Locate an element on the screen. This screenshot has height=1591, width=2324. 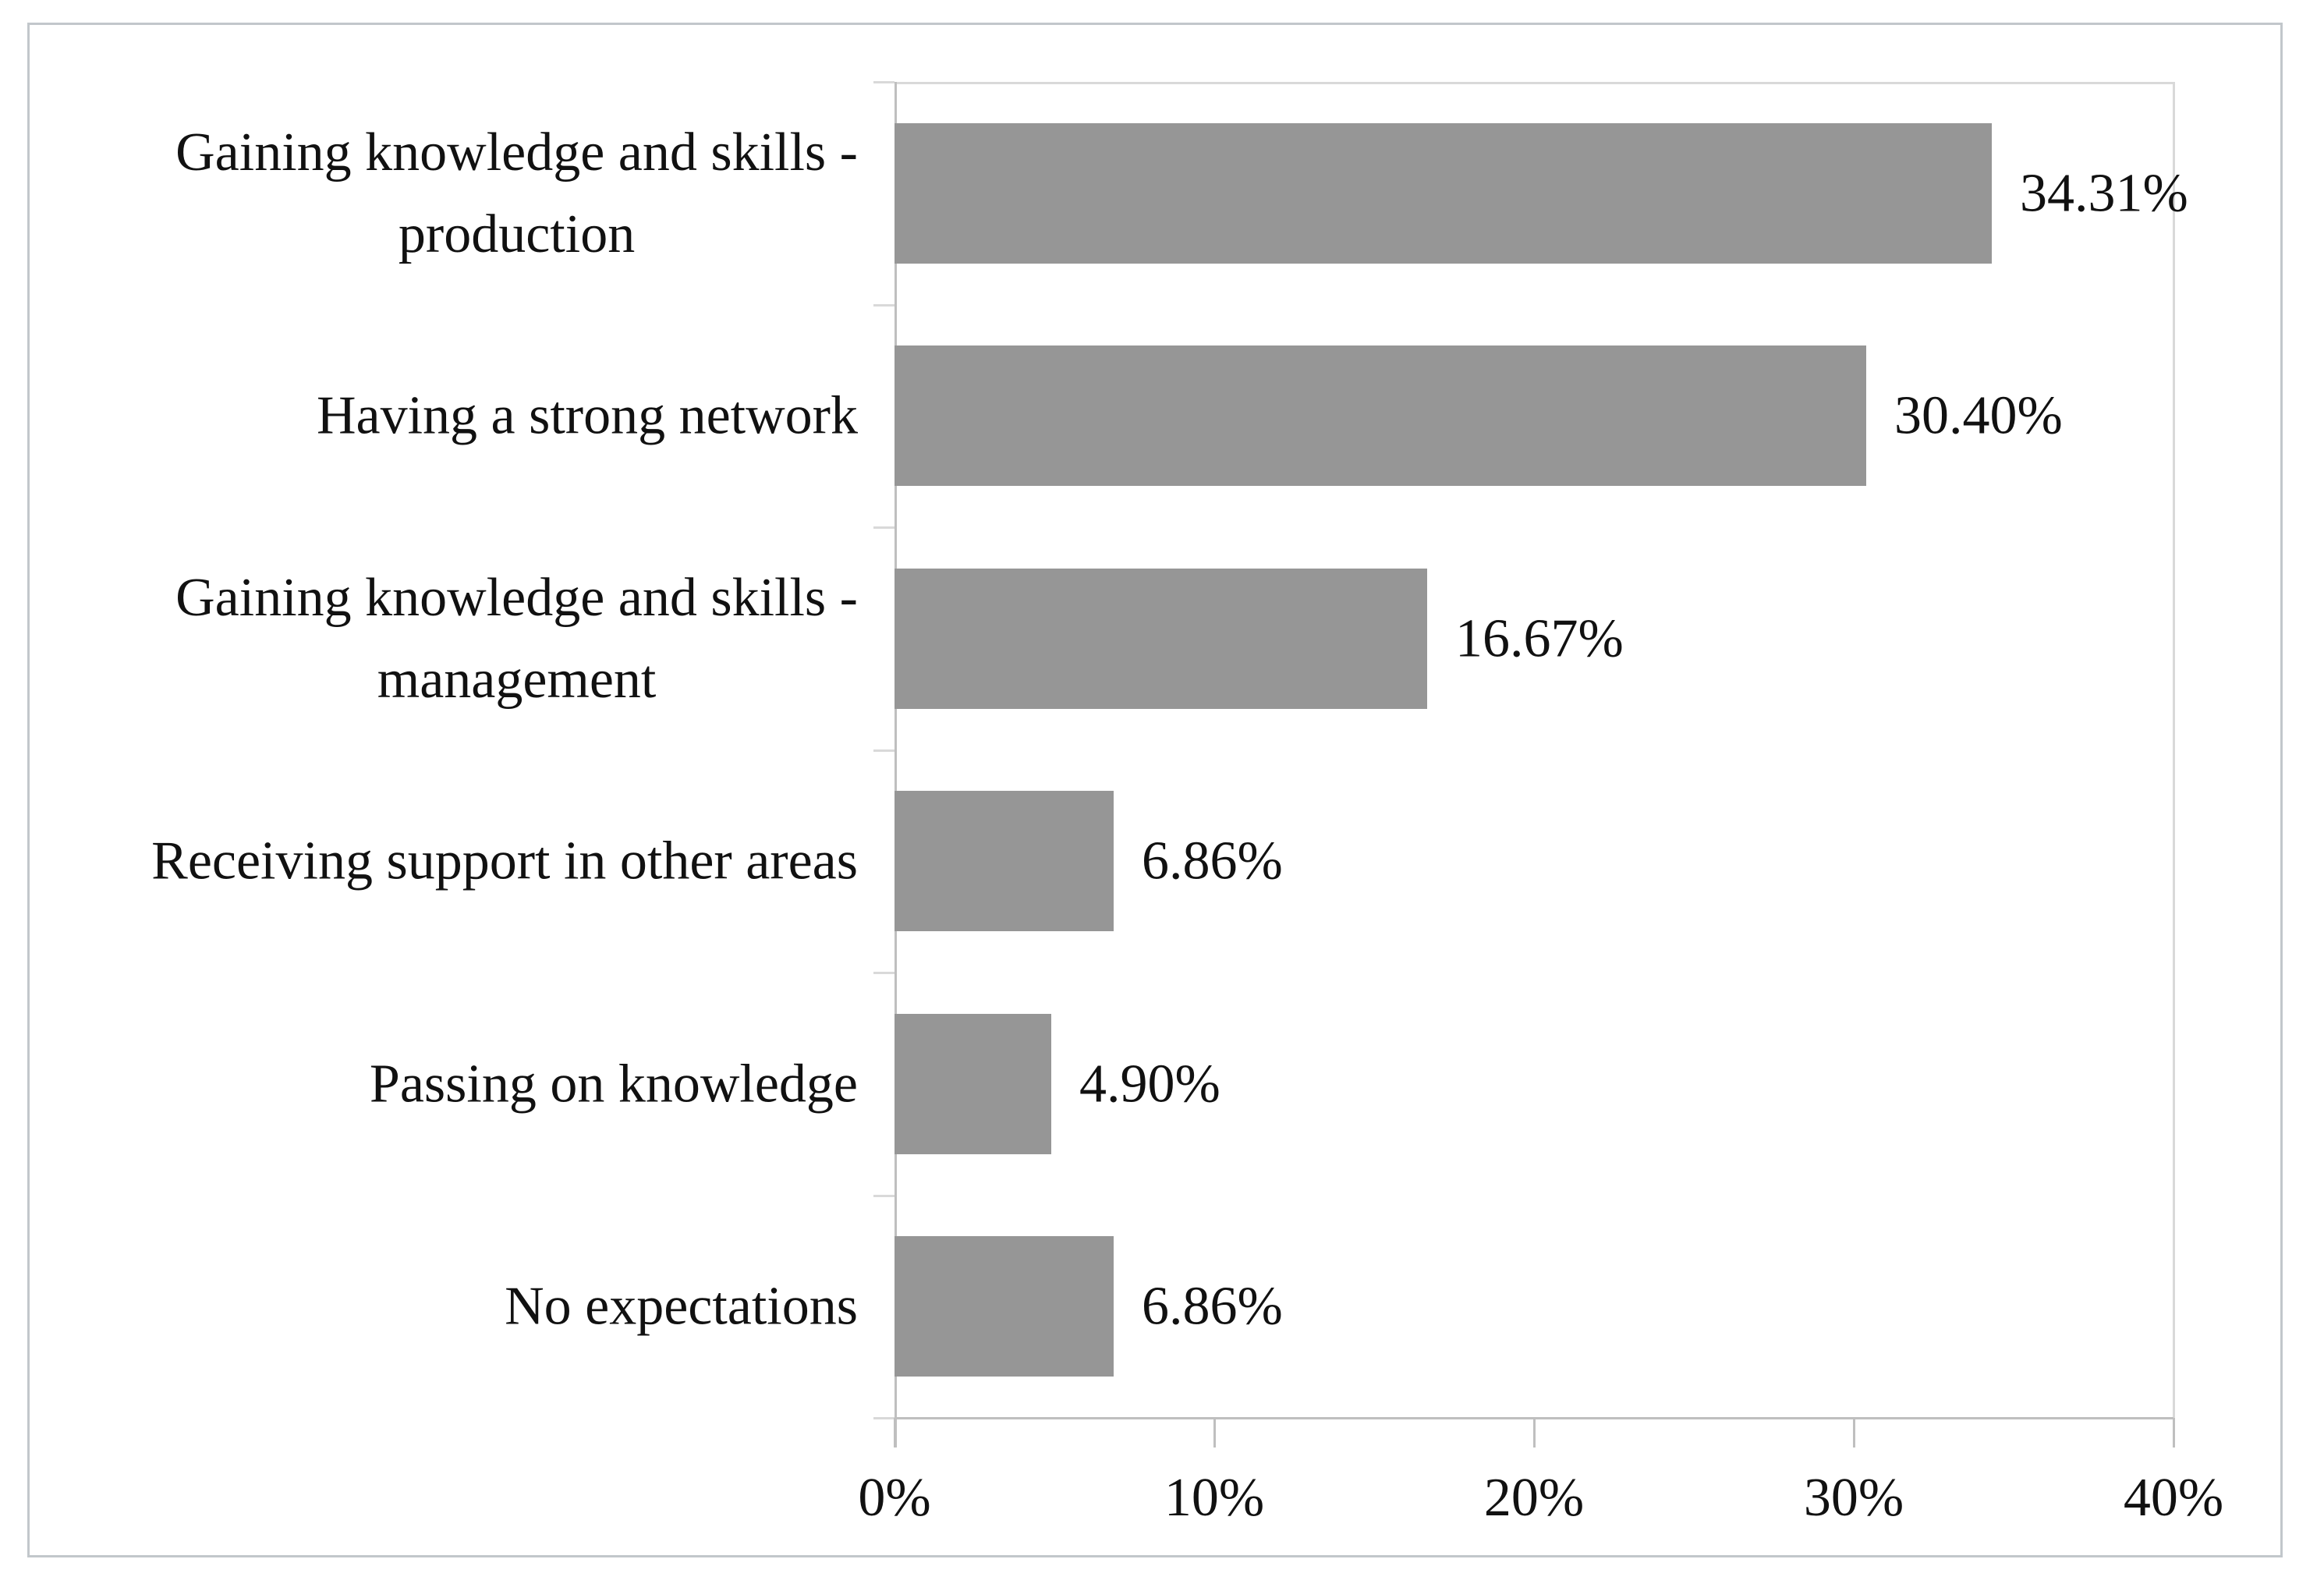
gridline-40pct is located at coordinates (2174, 750).